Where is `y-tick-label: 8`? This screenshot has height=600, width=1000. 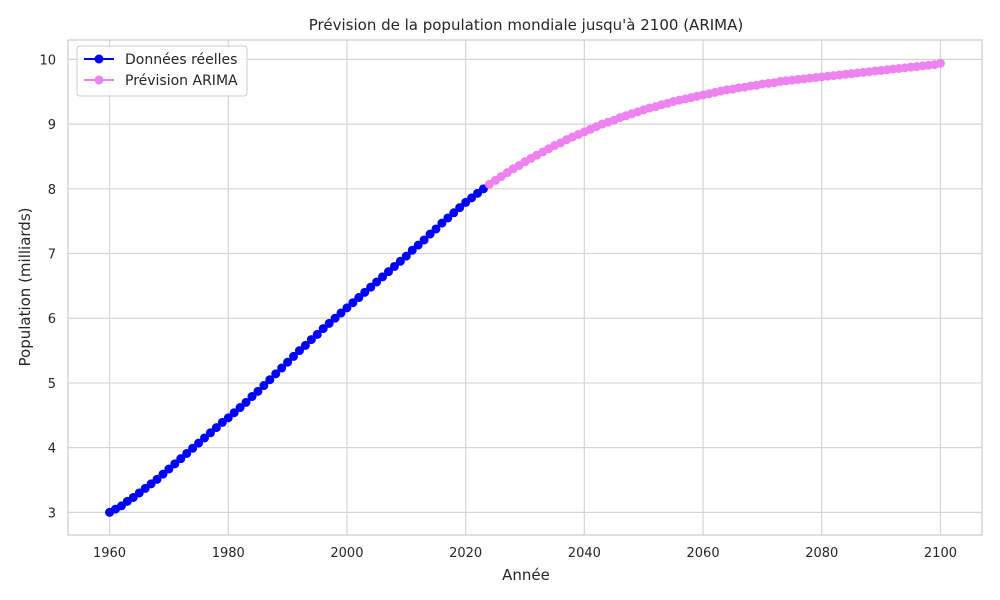 y-tick-label: 8 is located at coordinates (52, 190).